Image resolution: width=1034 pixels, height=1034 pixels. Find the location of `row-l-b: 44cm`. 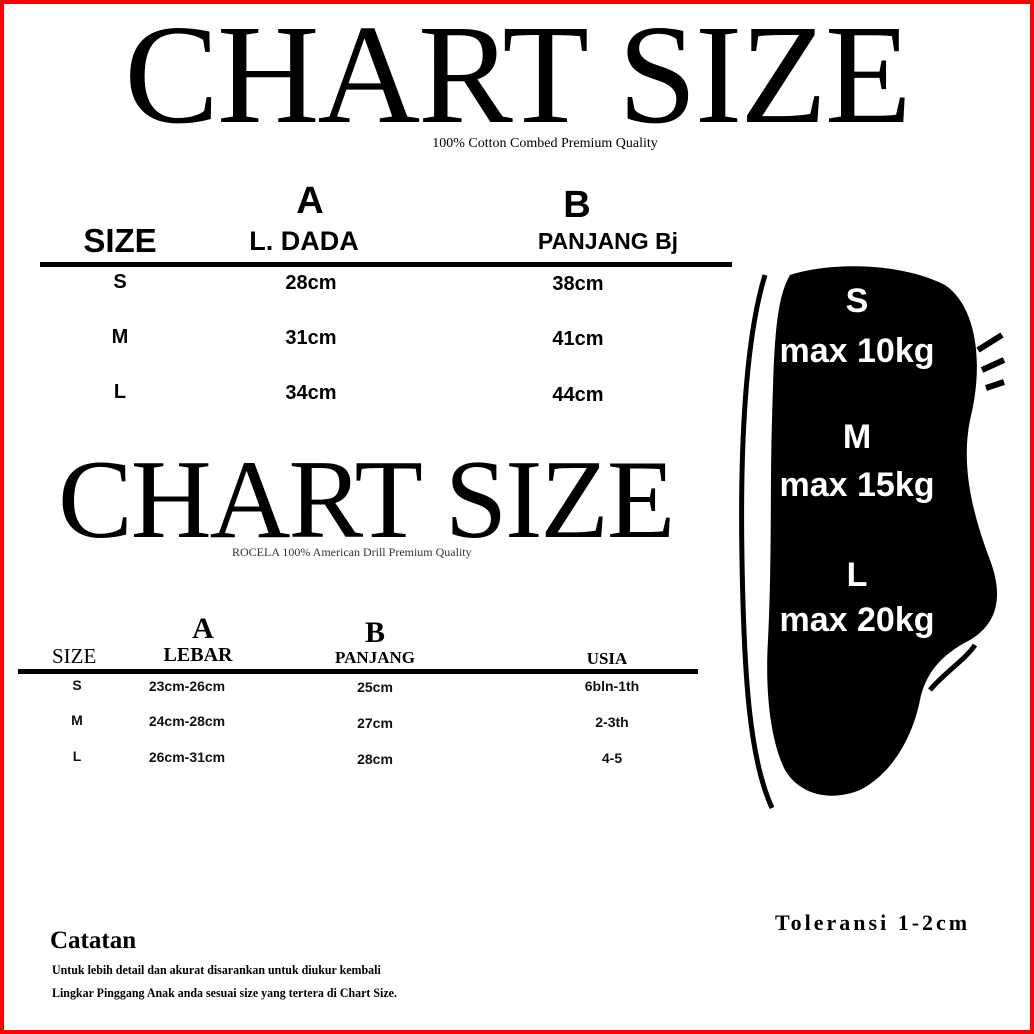

row-l-b: 44cm is located at coordinates (578, 395).